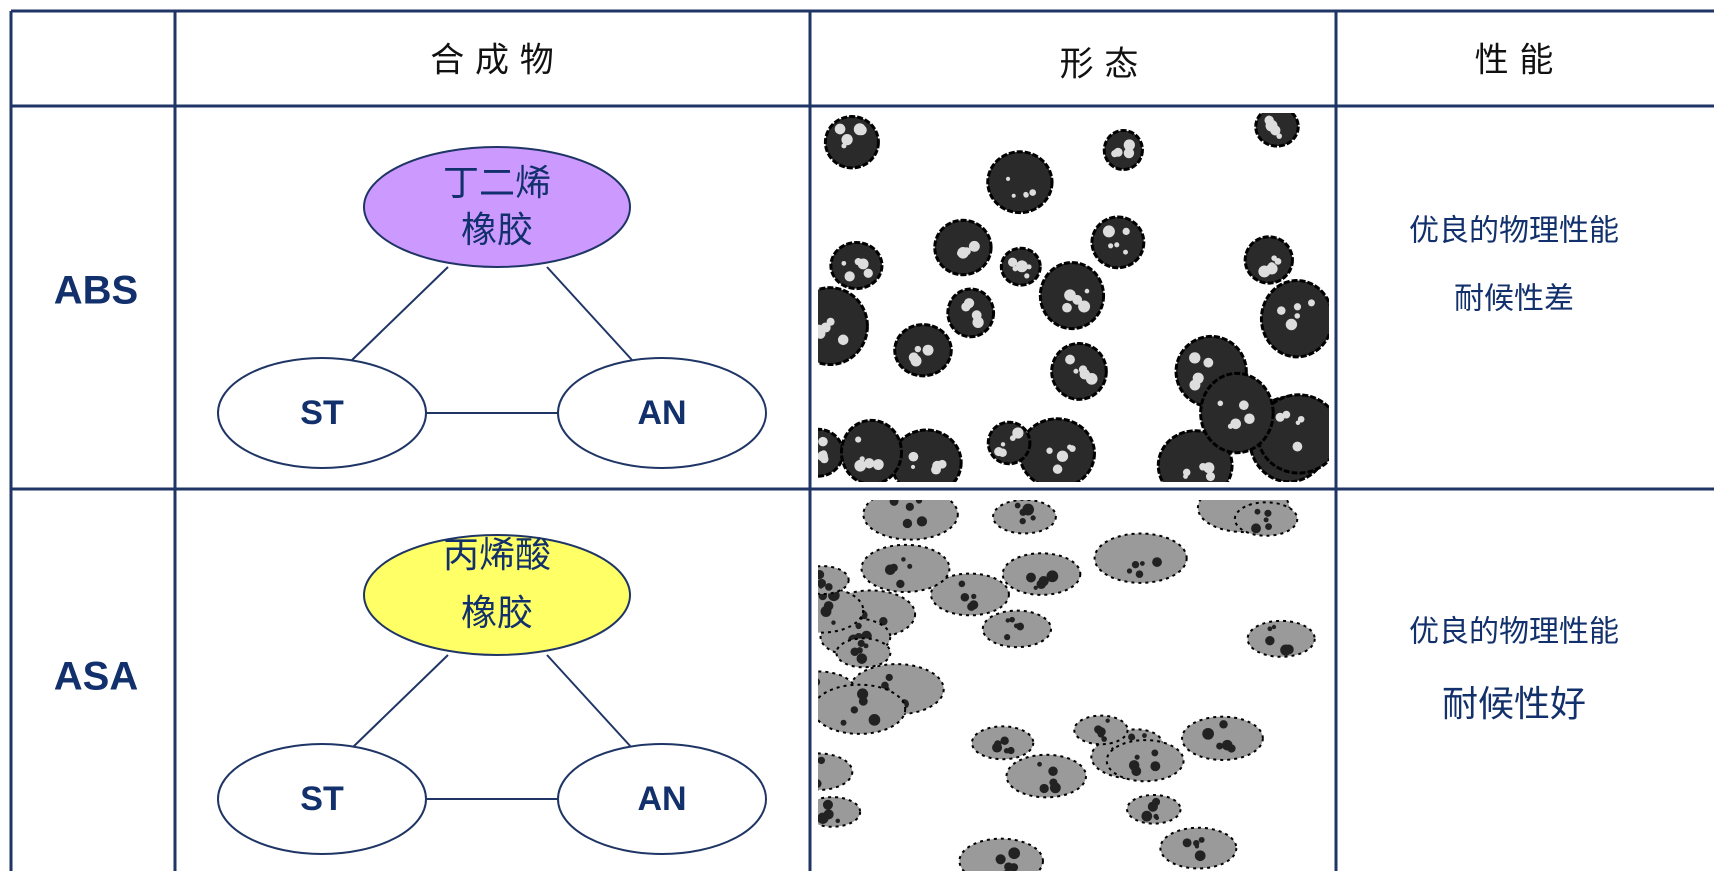  What do you see at coordinates (492, 307) in the screenshot?
I see `composition-diagram: 丁二烯 橡胶 ST AN` at bounding box center [492, 307].